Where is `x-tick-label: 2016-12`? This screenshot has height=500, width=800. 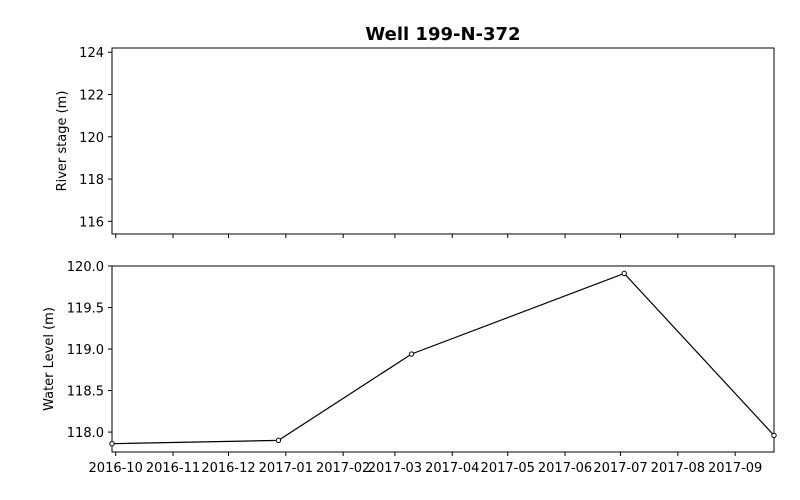 x-tick-label: 2016-12 is located at coordinates (228, 468).